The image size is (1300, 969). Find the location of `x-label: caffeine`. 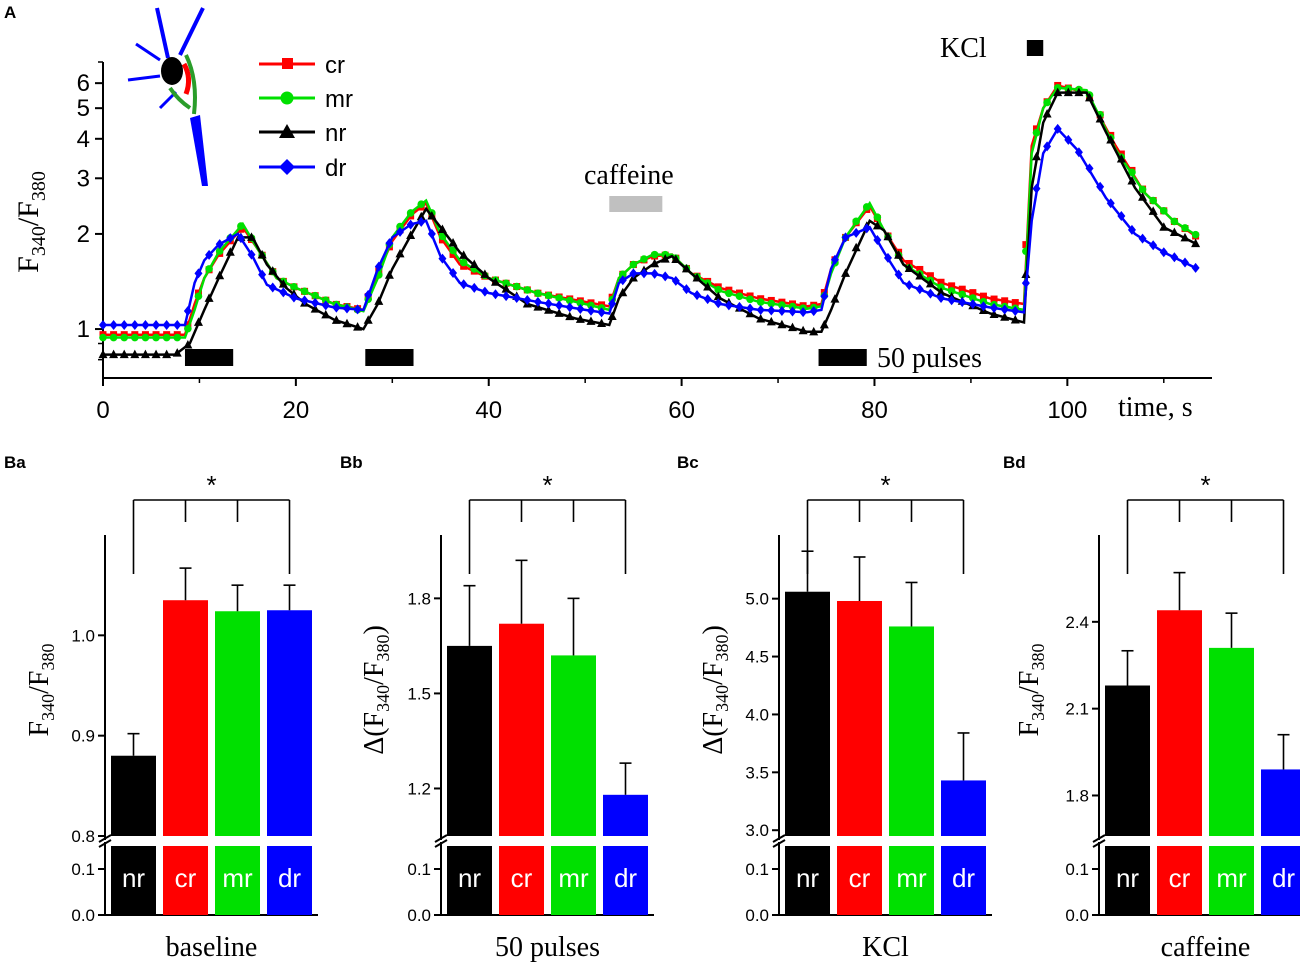

x-label: caffeine is located at coordinates (1206, 947).